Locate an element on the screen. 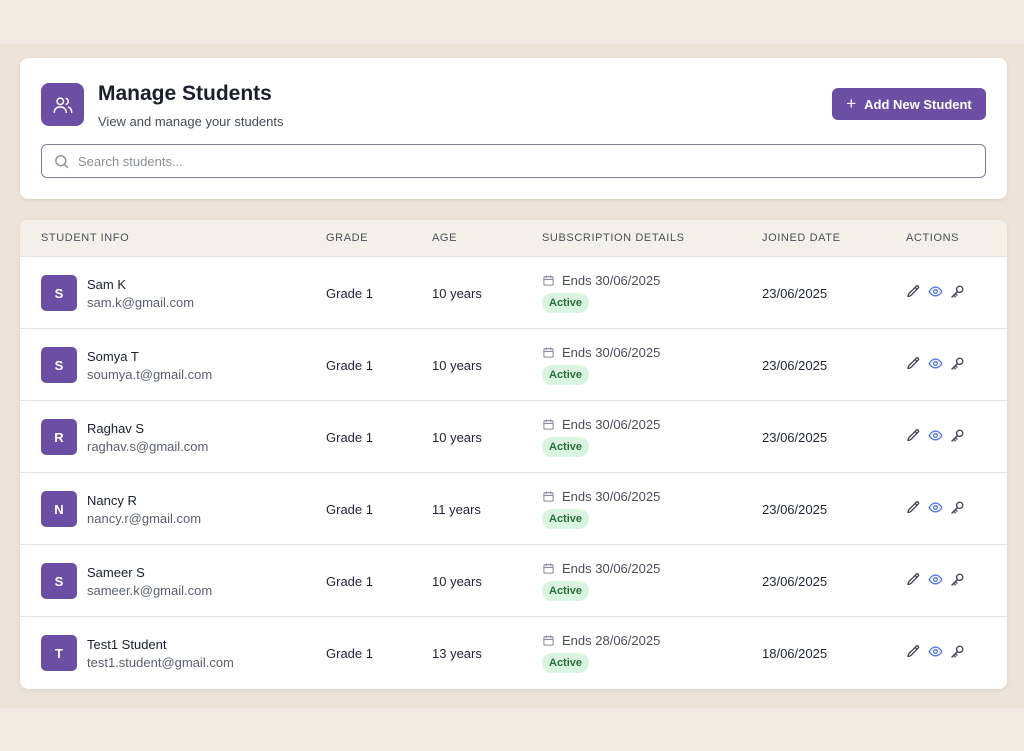 Image resolution: width=1024 pixels, height=751 pixels. users-icon is located at coordinates (62, 104).